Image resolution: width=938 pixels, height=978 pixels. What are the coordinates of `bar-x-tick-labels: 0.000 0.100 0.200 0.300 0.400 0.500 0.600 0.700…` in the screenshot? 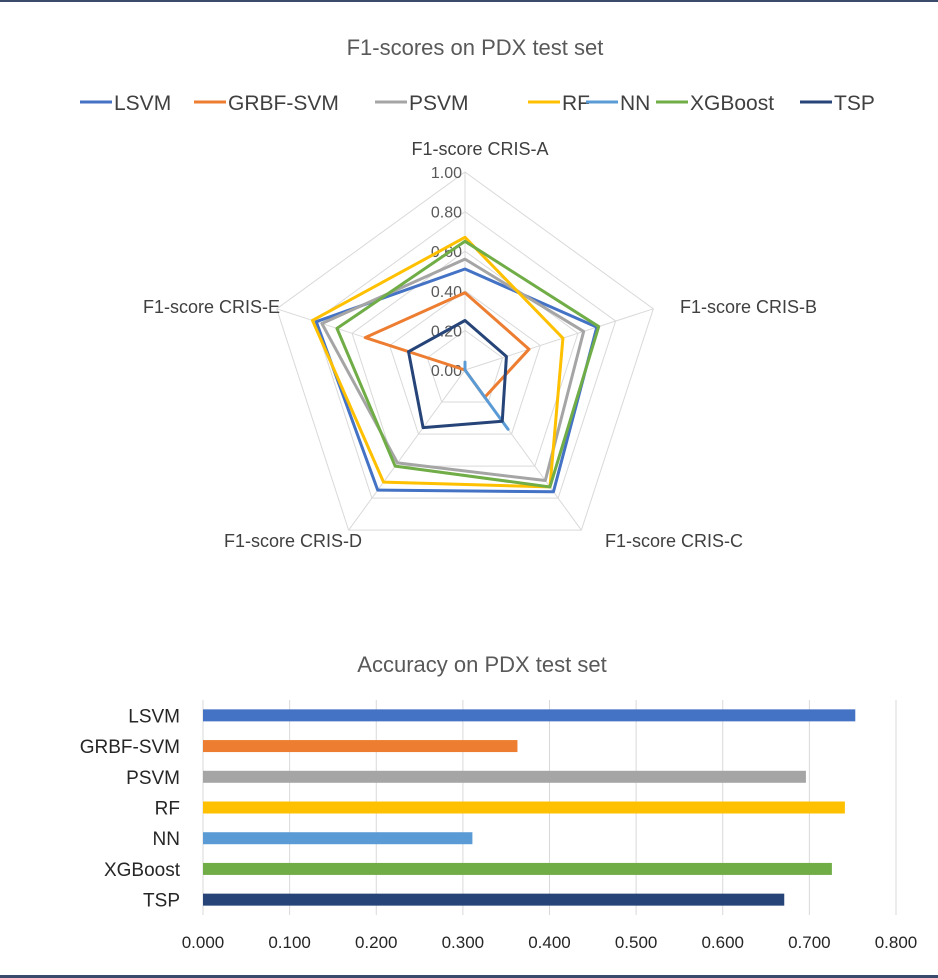 It's located at (550, 942).